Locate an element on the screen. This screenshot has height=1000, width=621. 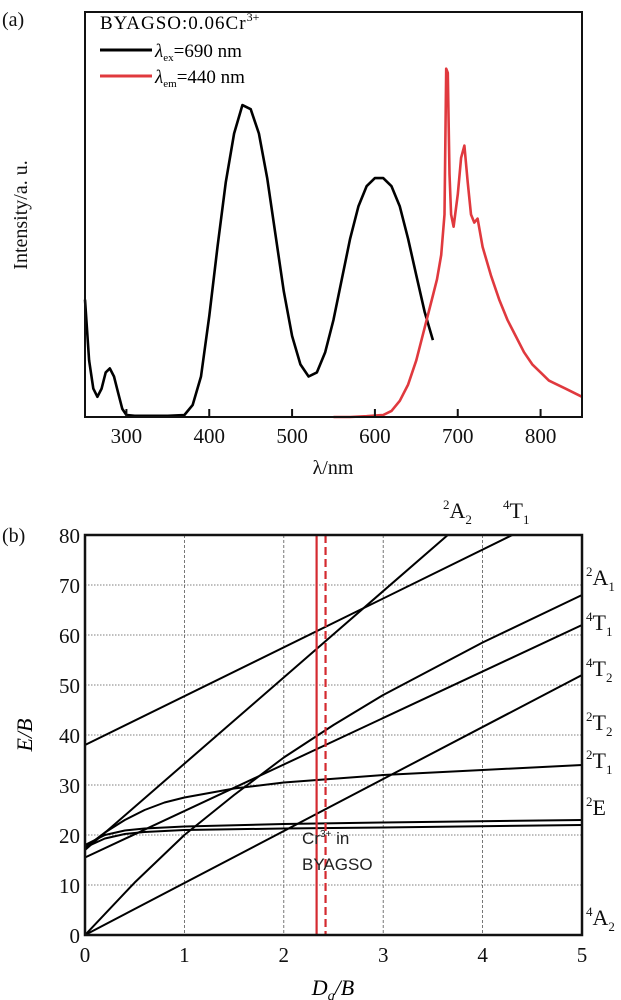
state-label: 2T2 is located at coordinates (599, 724).